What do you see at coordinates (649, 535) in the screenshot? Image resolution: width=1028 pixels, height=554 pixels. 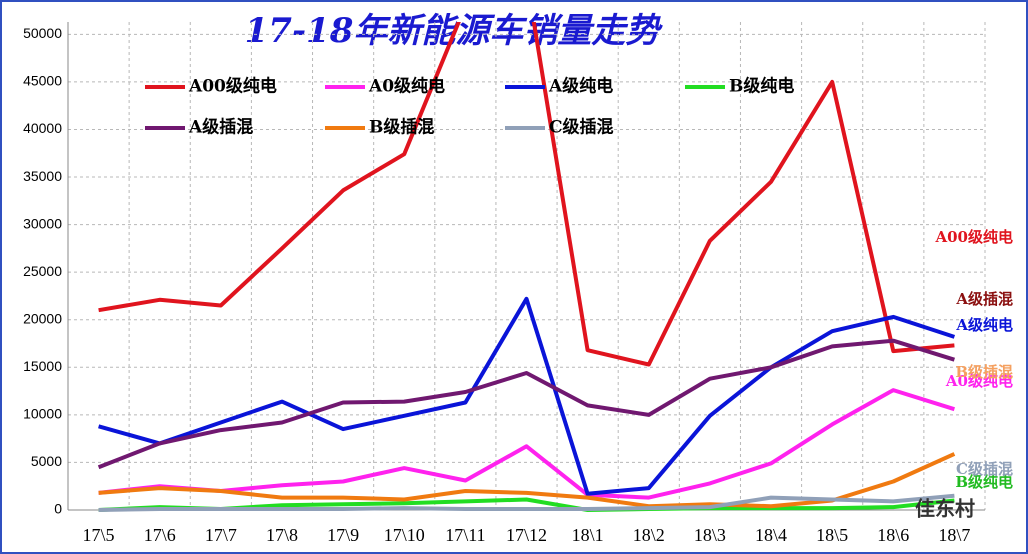 I see `x-tick-label: 18\2` at bounding box center [649, 535].